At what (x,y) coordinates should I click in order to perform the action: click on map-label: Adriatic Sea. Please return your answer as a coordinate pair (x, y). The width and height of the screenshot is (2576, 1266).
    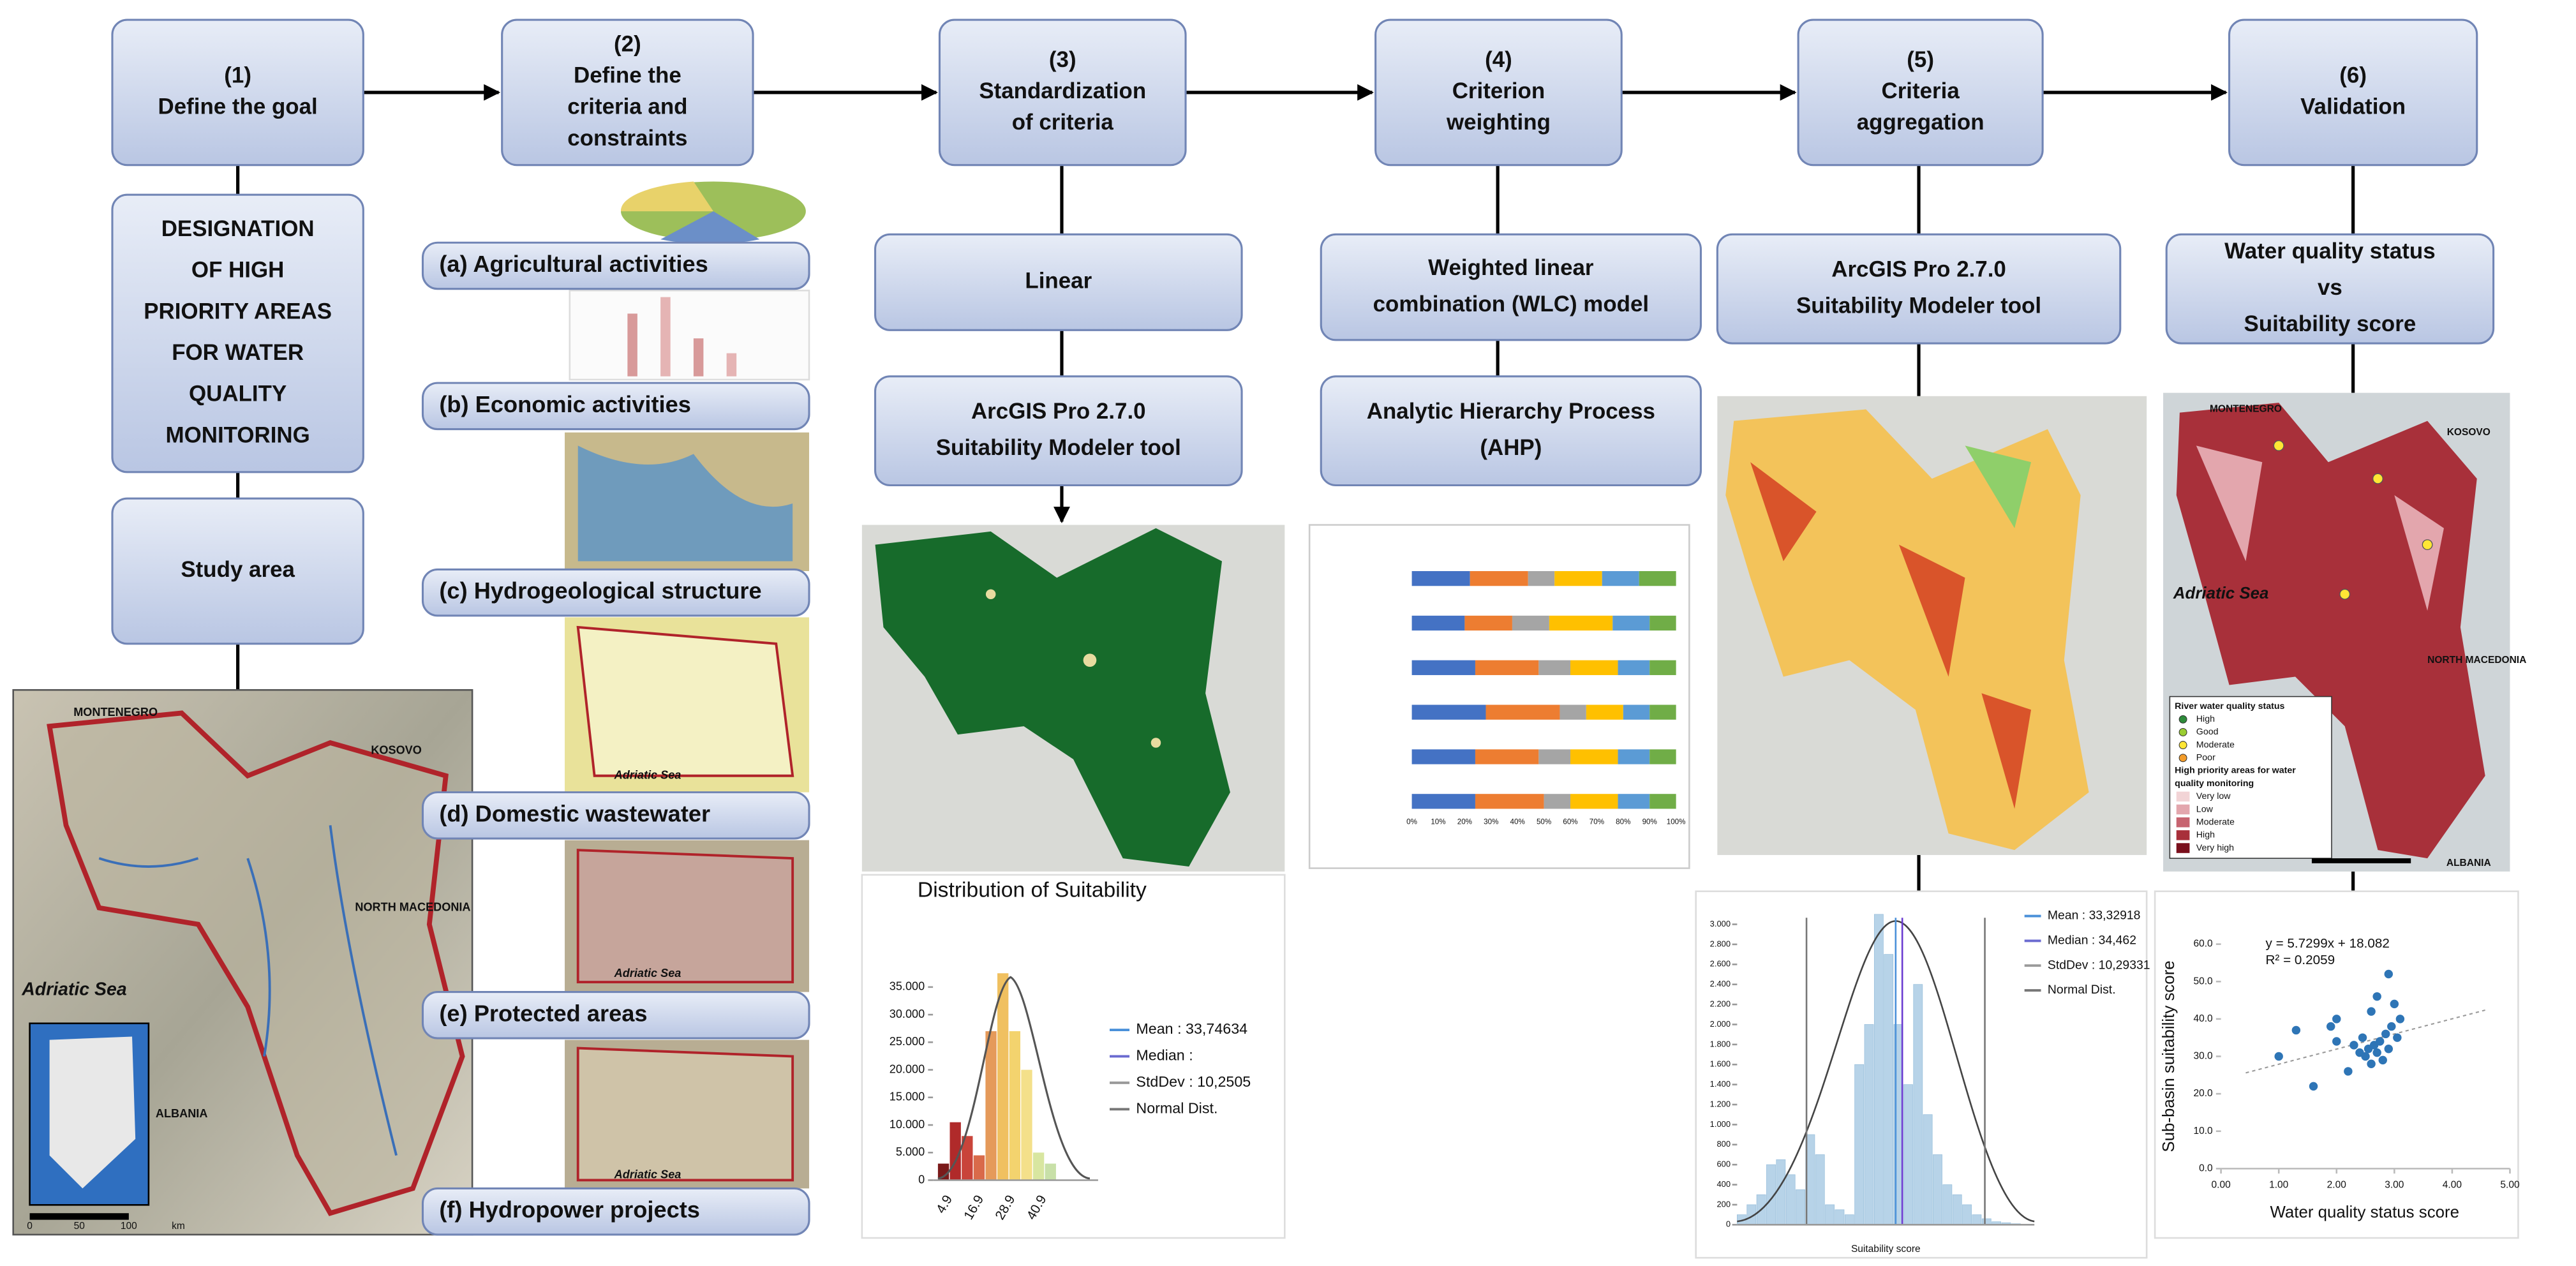
    Looking at the image, I should click on (647, 775).